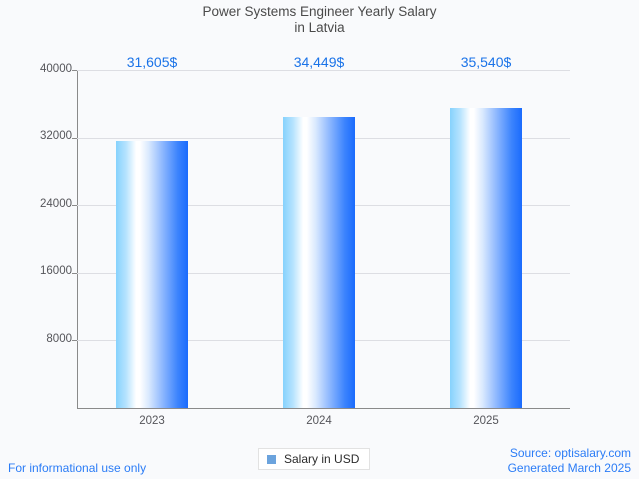 The width and height of the screenshot is (639, 479). I want to click on x-tick-label-2025: 2025, so click(486, 421).